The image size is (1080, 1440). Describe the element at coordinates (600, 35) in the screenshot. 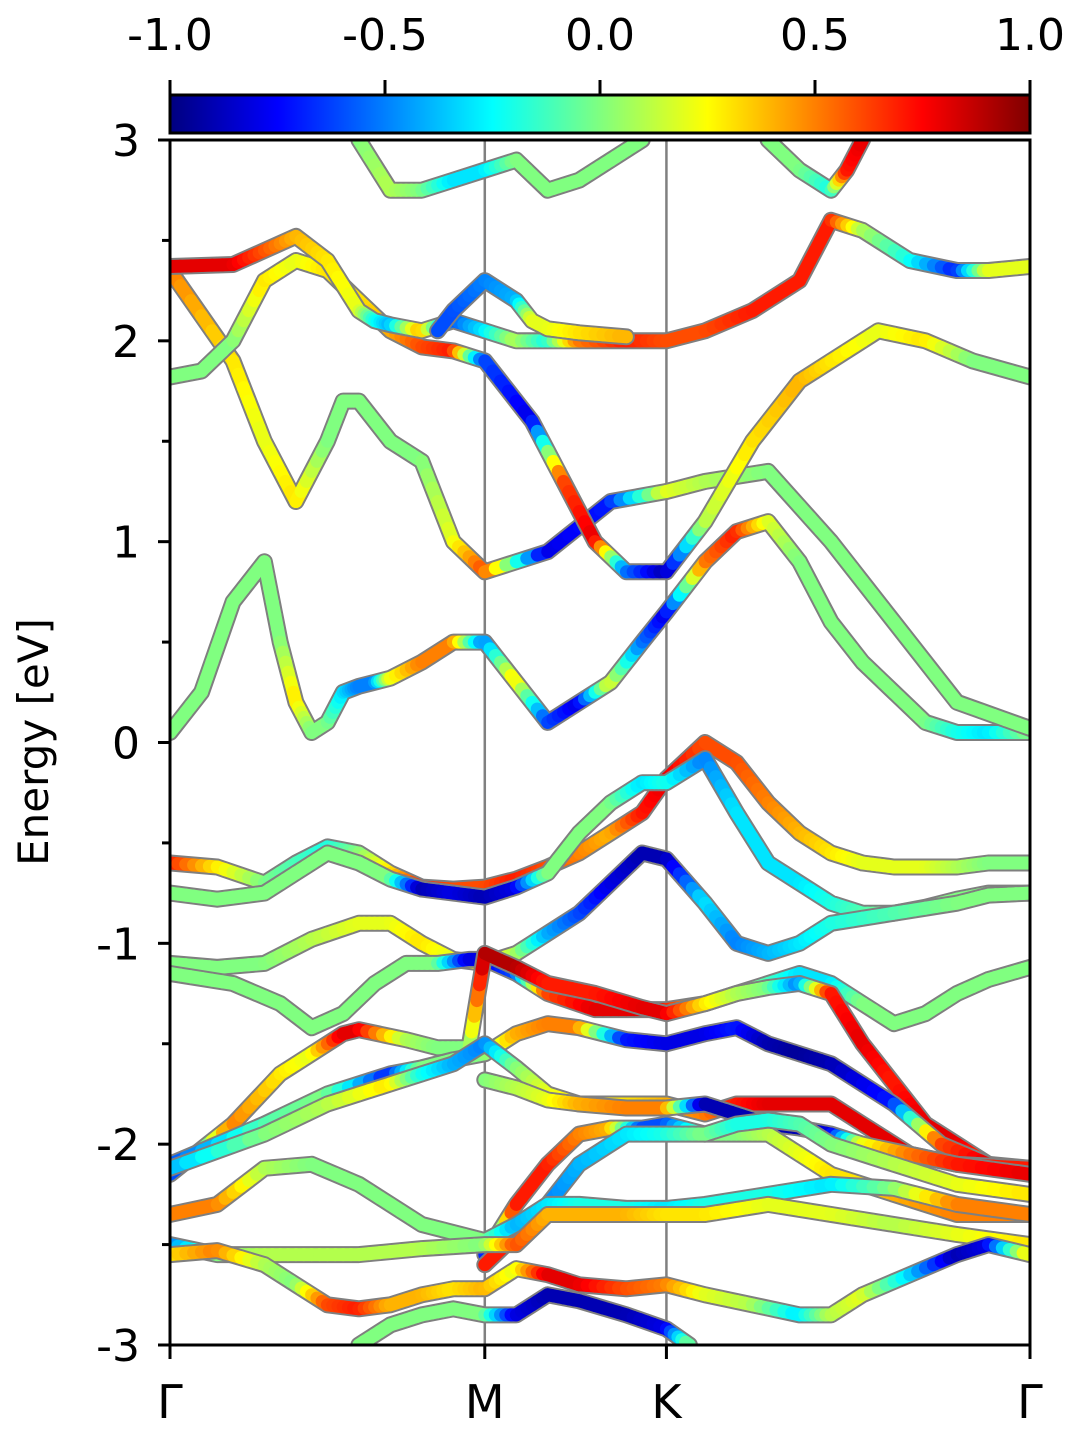

I see `colorbar-tick-label: 0.0` at that location.